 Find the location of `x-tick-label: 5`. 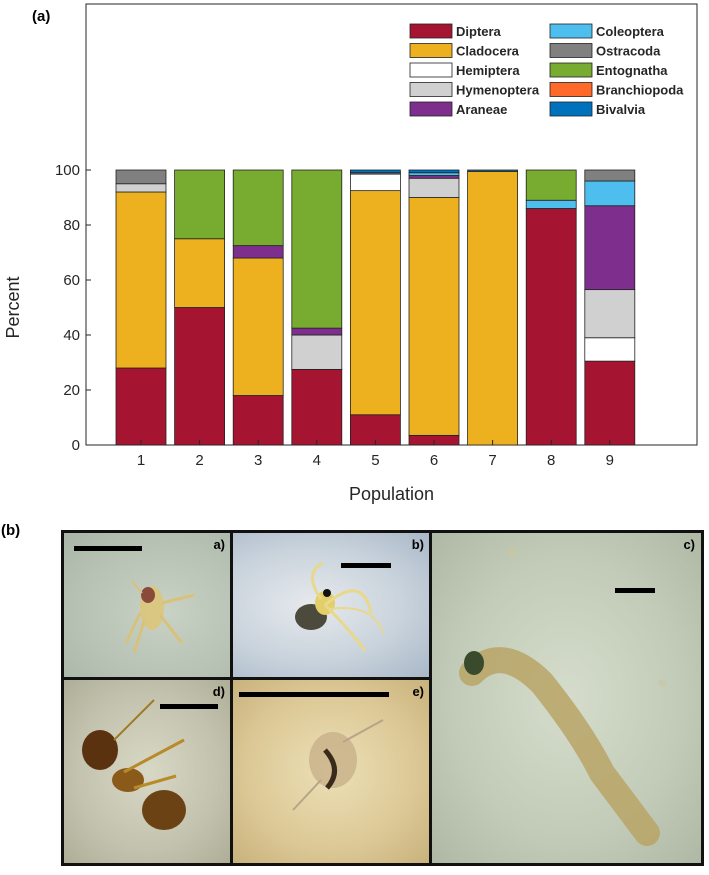

x-tick-label: 5 is located at coordinates (375, 460).